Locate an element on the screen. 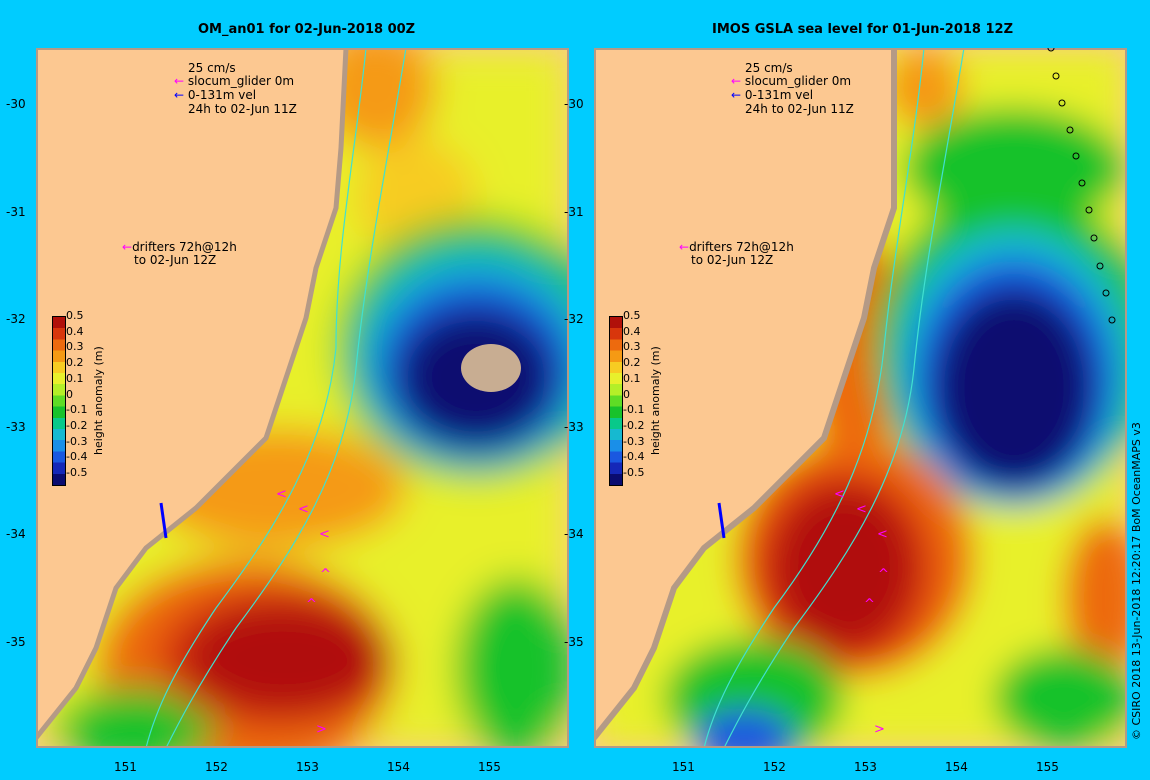 Image resolution: width=1150 pixels, height=780 pixels. left-legend-drifters2: to 02-Jun 12Z is located at coordinates (175, 260).